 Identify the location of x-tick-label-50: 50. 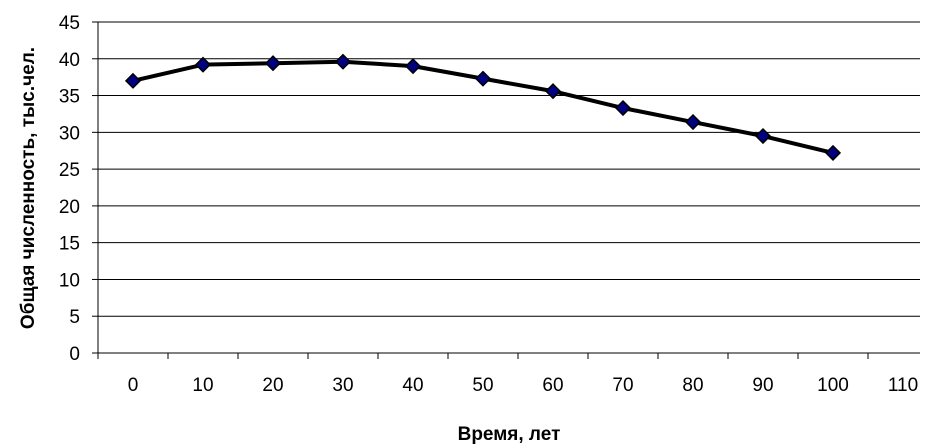
(482, 385).